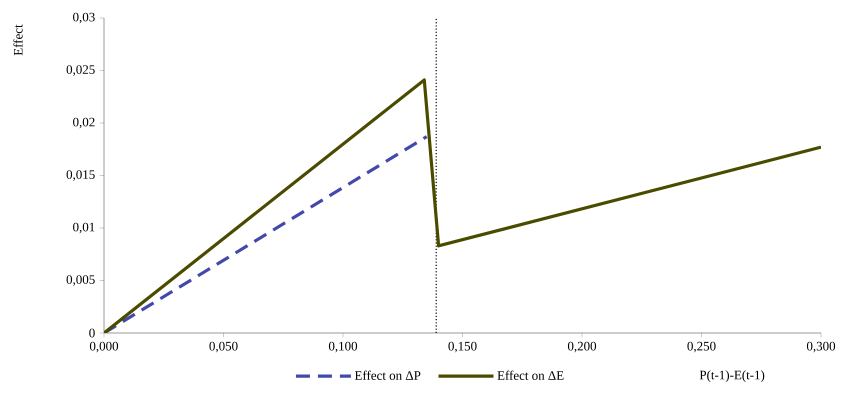 The image size is (849, 417). Describe the element at coordinates (582, 347) in the screenshot. I see `x-tick-label: 0,200` at that location.